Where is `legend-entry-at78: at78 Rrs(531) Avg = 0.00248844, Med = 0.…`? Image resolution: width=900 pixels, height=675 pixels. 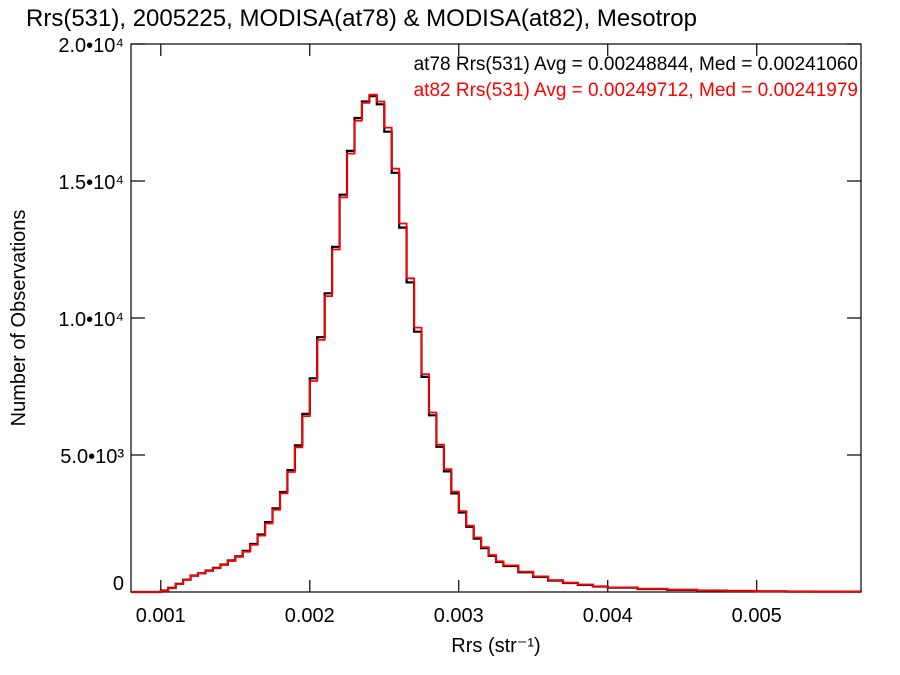 legend-entry-at78: at78 Rrs(531) Avg = 0.00248844, Med = 0.… is located at coordinates (636, 64).